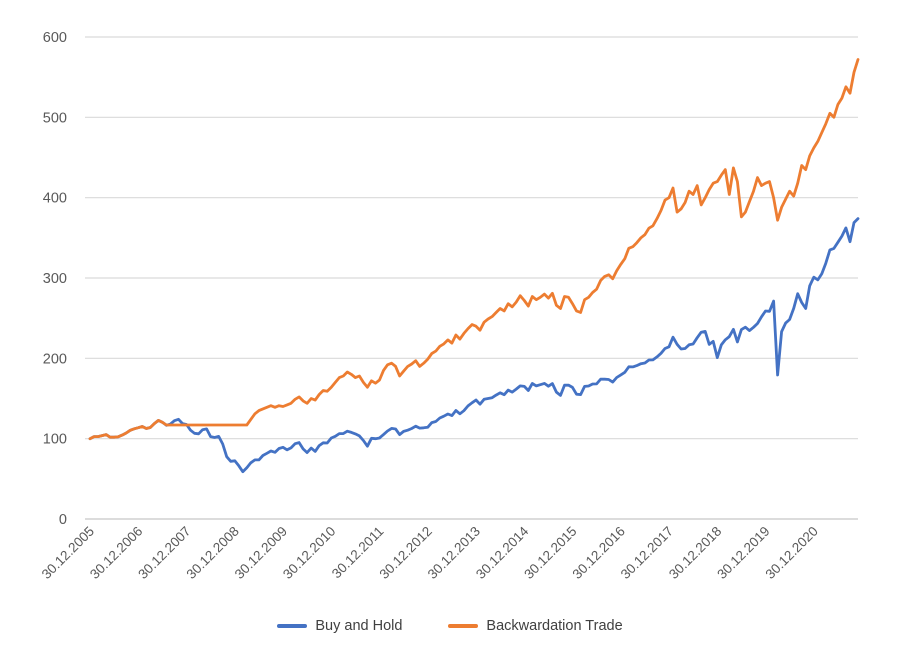 This screenshot has width=900, height=668. I want to click on legend-label: Buy and Hold, so click(359, 626).